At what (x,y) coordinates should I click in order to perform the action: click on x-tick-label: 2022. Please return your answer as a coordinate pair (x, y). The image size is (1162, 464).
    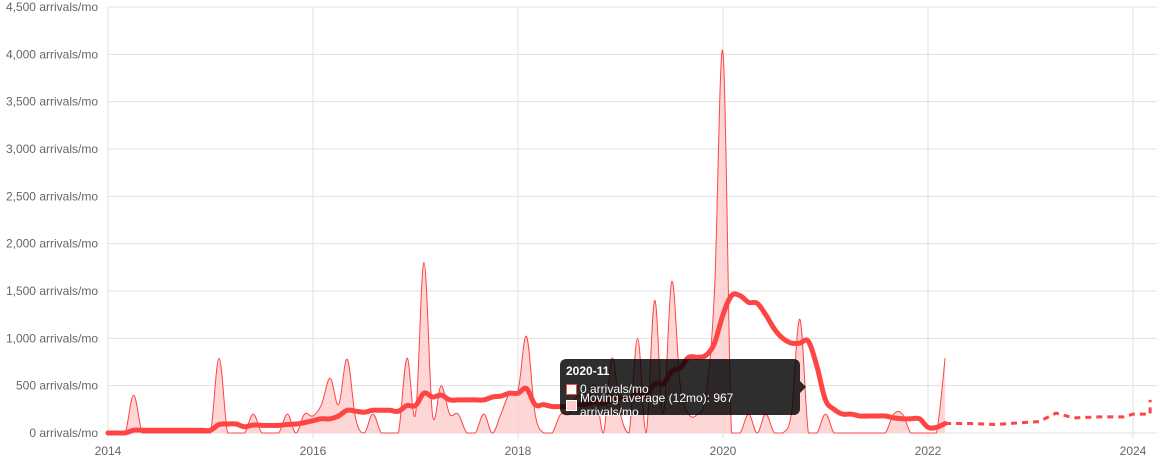
    Looking at the image, I should click on (928, 451).